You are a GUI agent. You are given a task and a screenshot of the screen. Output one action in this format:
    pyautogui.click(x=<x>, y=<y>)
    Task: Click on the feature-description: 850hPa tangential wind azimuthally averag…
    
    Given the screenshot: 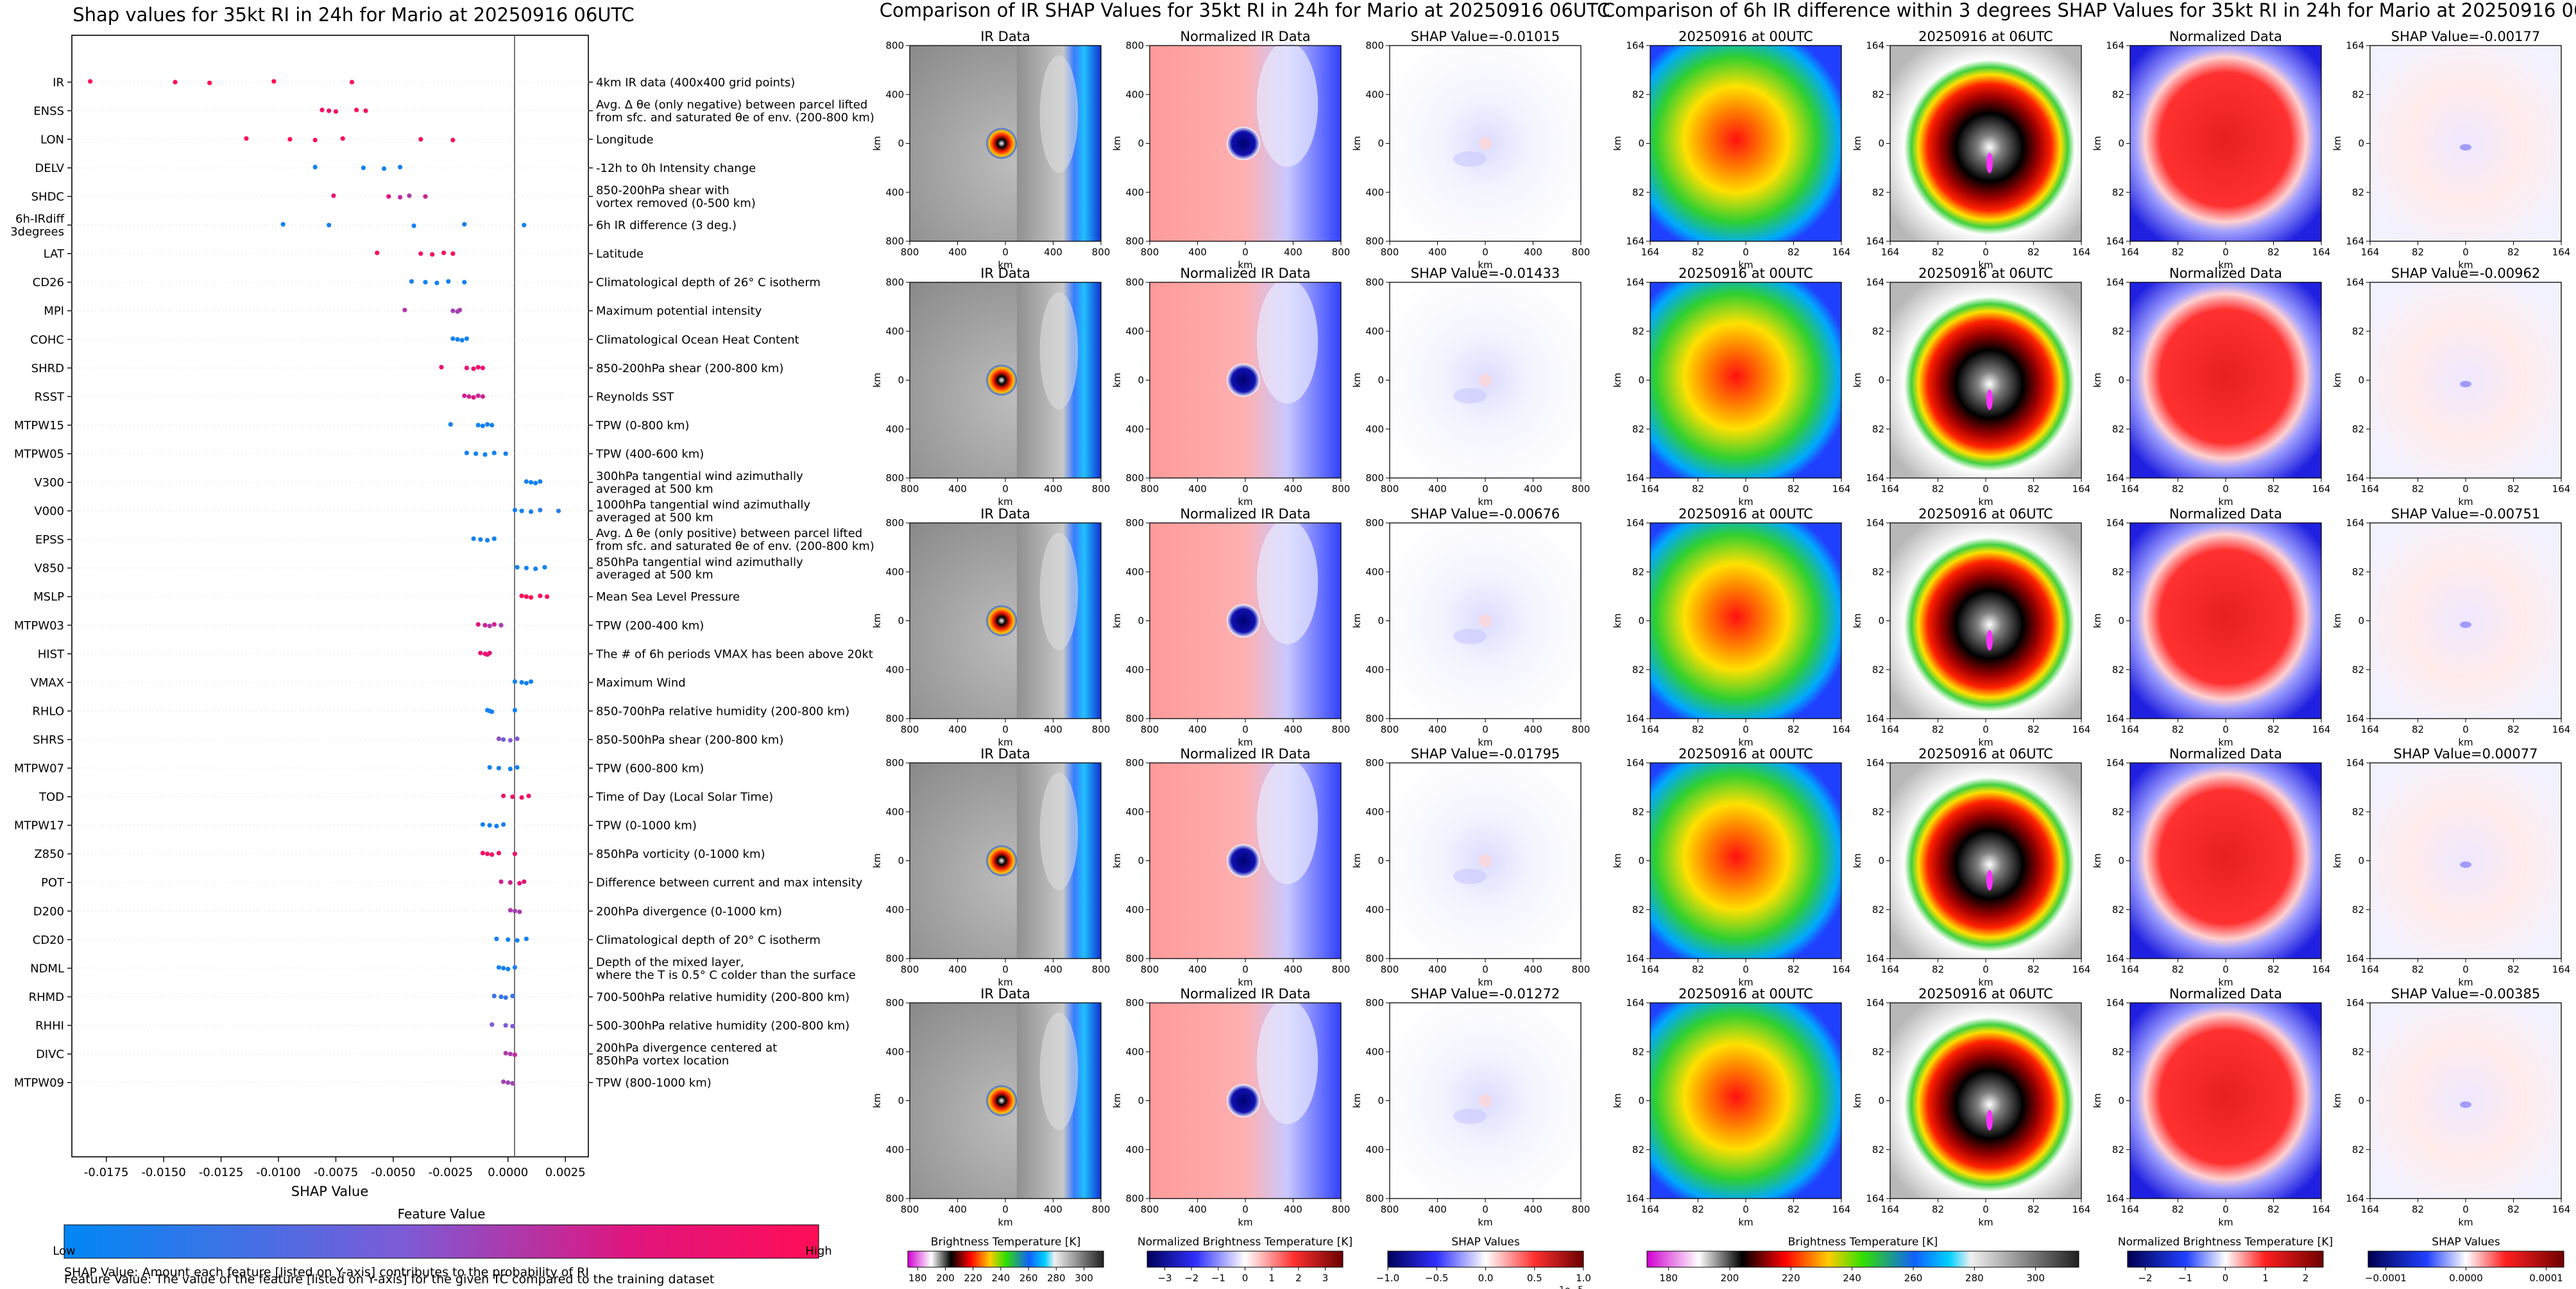 What is the action you would take?
    pyautogui.click(x=699, y=569)
    